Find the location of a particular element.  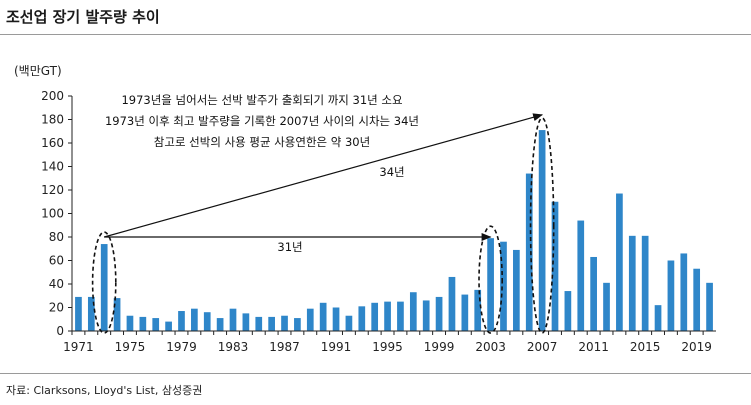

x-tick-label: 1979 is located at coordinates (181, 347).